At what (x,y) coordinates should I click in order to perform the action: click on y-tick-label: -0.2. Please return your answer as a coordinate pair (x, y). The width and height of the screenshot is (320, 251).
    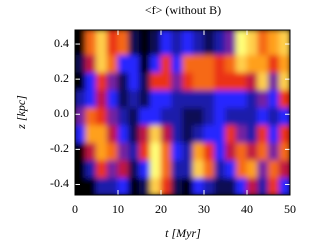
    Looking at the image, I should click on (59, 148).